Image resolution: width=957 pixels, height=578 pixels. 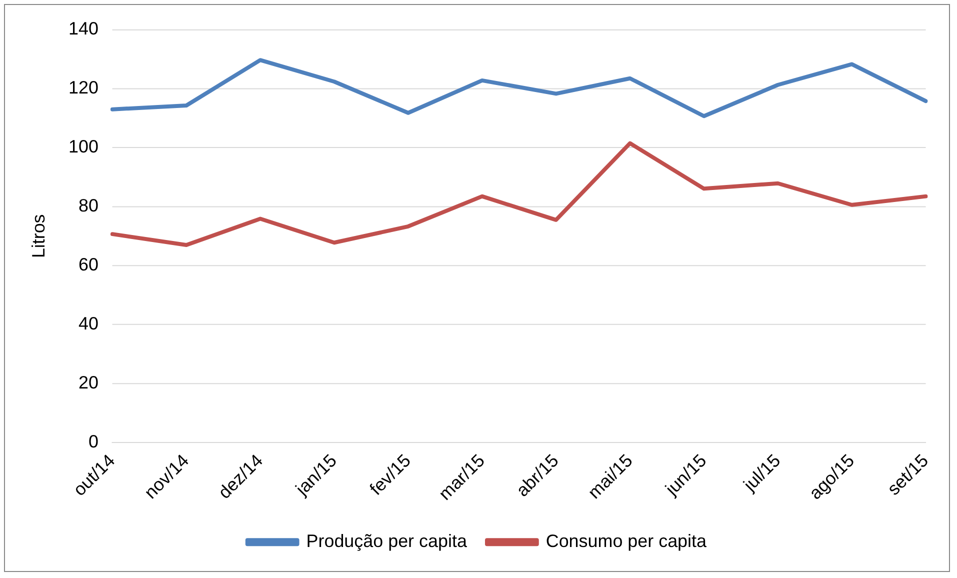 I want to click on y-tick-label: 60, so click(x=88, y=264).